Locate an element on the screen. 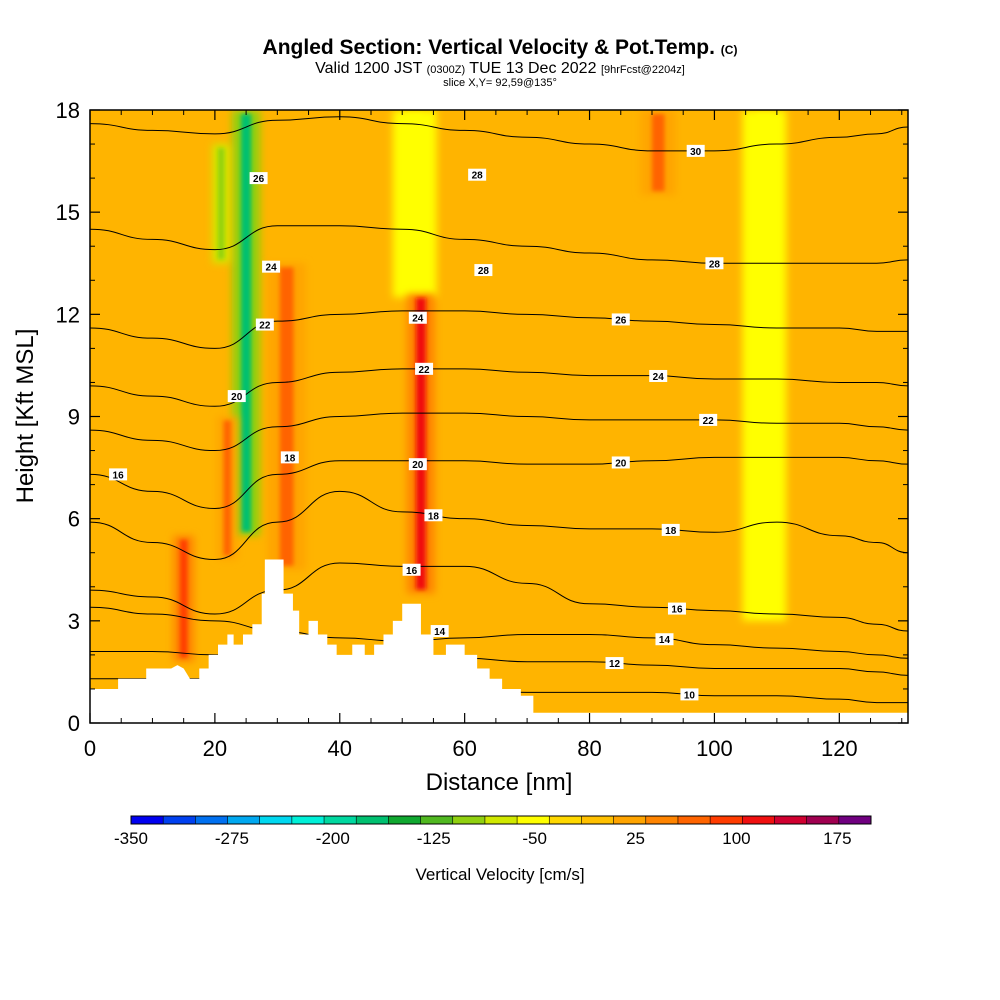 The width and height of the screenshot is (1000, 1000). theta-label-extra-8-bg is located at coordinates (417, 464).